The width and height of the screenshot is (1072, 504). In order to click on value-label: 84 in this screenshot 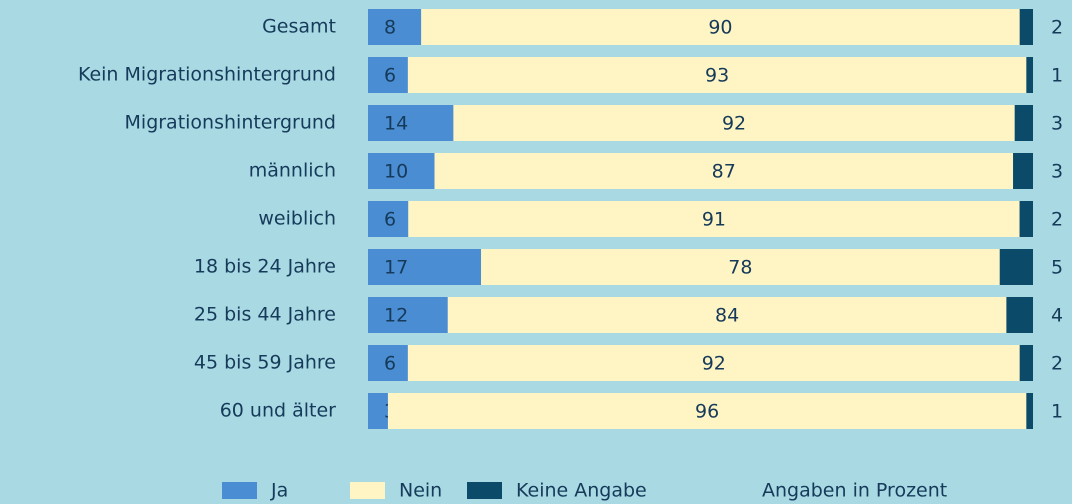, I will do `click(727, 316)`.